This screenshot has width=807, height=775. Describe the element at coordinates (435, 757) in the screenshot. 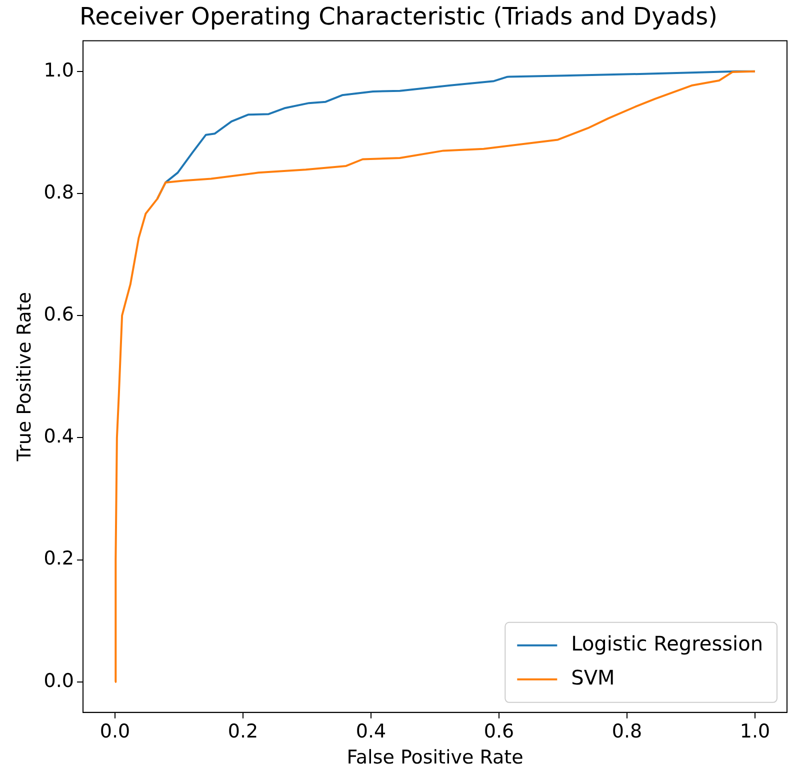

I see `x-axis-title: False Positive Rate` at that location.